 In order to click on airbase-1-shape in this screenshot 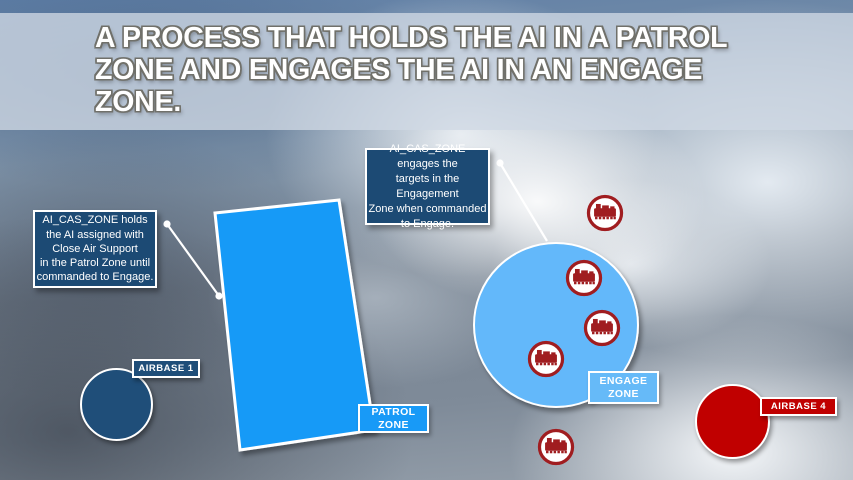, I will do `click(116, 404)`.